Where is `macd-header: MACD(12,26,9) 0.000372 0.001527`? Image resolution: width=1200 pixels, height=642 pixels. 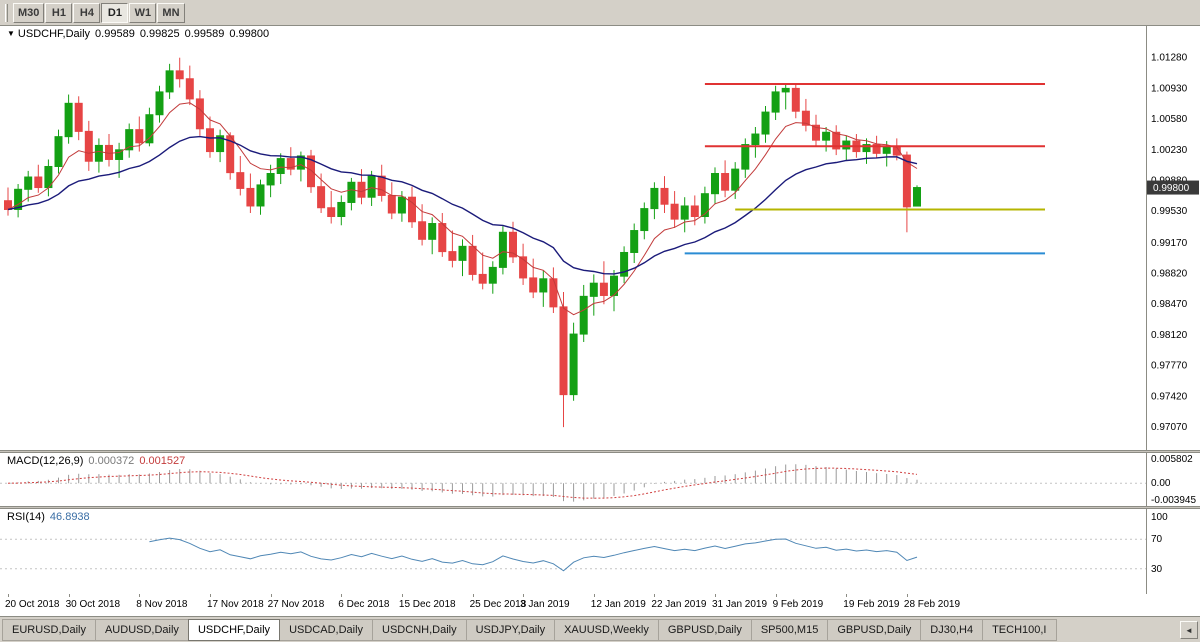
macd-header: MACD(12,26,9) 0.000372 0.001527 is located at coordinates (96, 461).